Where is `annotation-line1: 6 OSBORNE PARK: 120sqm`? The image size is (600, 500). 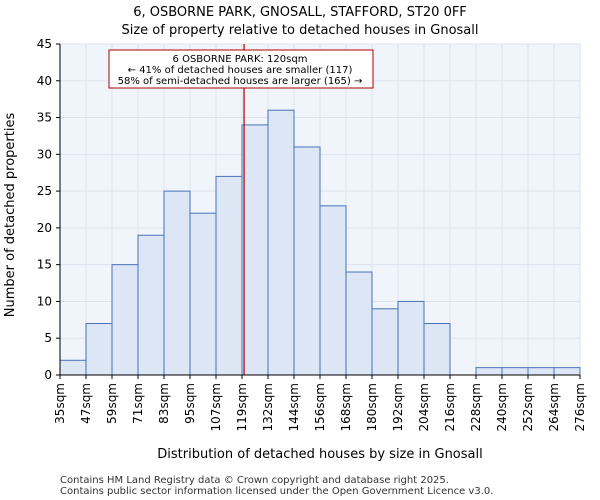
annotation-line1: 6 OSBORNE PARK: 120sqm is located at coordinates (240, 59).